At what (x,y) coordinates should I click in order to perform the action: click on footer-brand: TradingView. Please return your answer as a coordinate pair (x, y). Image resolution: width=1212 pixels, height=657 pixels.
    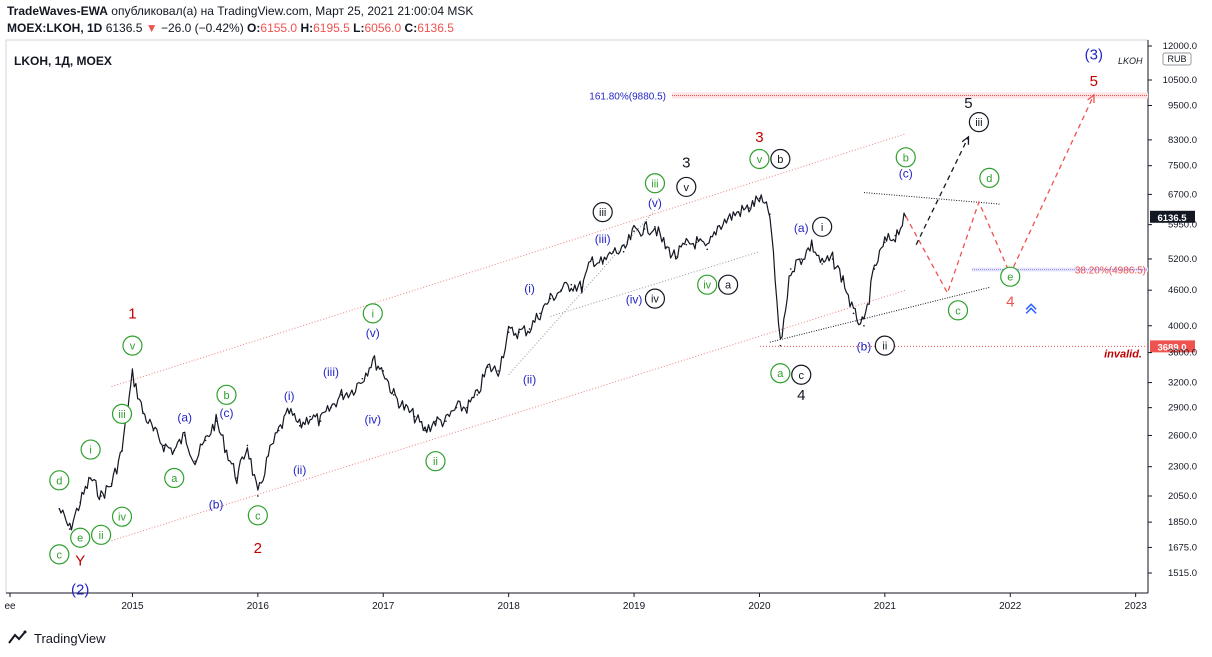
    Looking at the image, I should click on (70, 638).